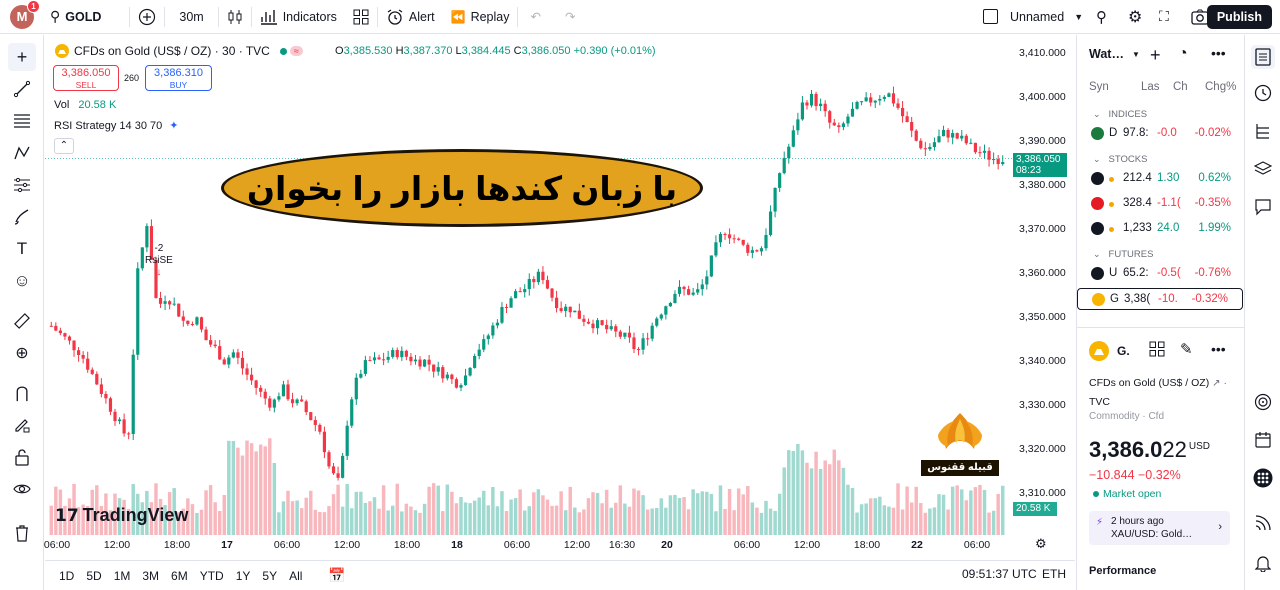 The height and width of the screenshot is (590, 1280). What do you see at coordinates (22, 249) in the screenshot?
I see `text-tool: T` at bounding box center [22, 249].